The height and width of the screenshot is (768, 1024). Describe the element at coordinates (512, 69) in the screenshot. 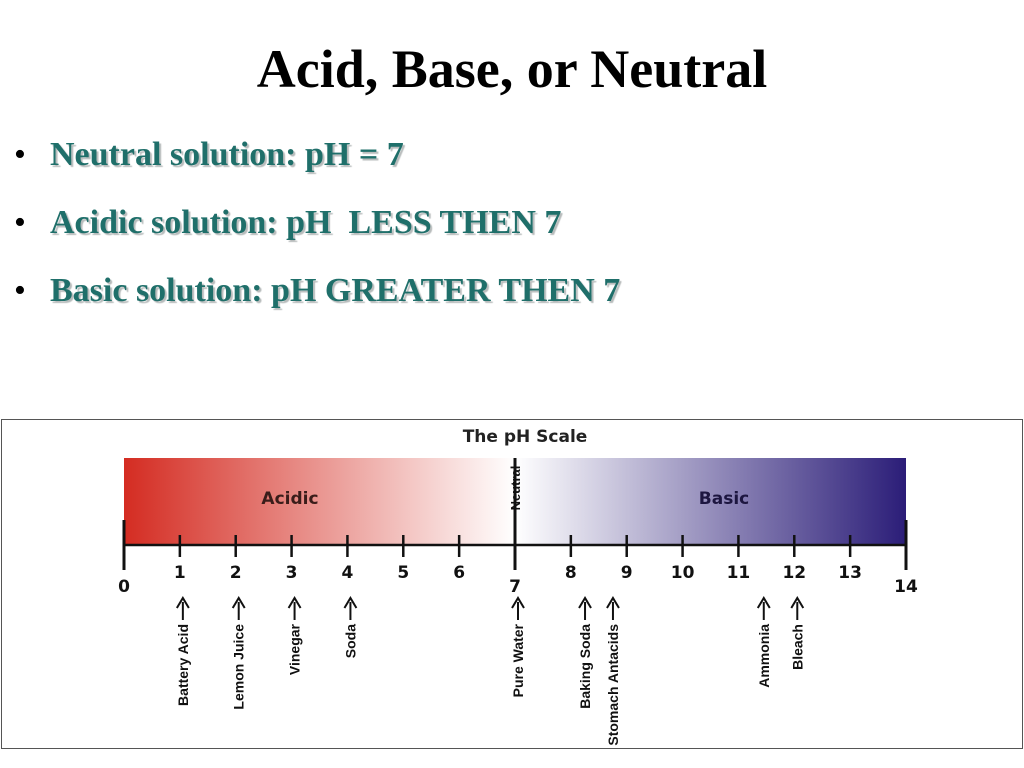

I see `slide-title: Acid, Base, or Neutral` at that location.